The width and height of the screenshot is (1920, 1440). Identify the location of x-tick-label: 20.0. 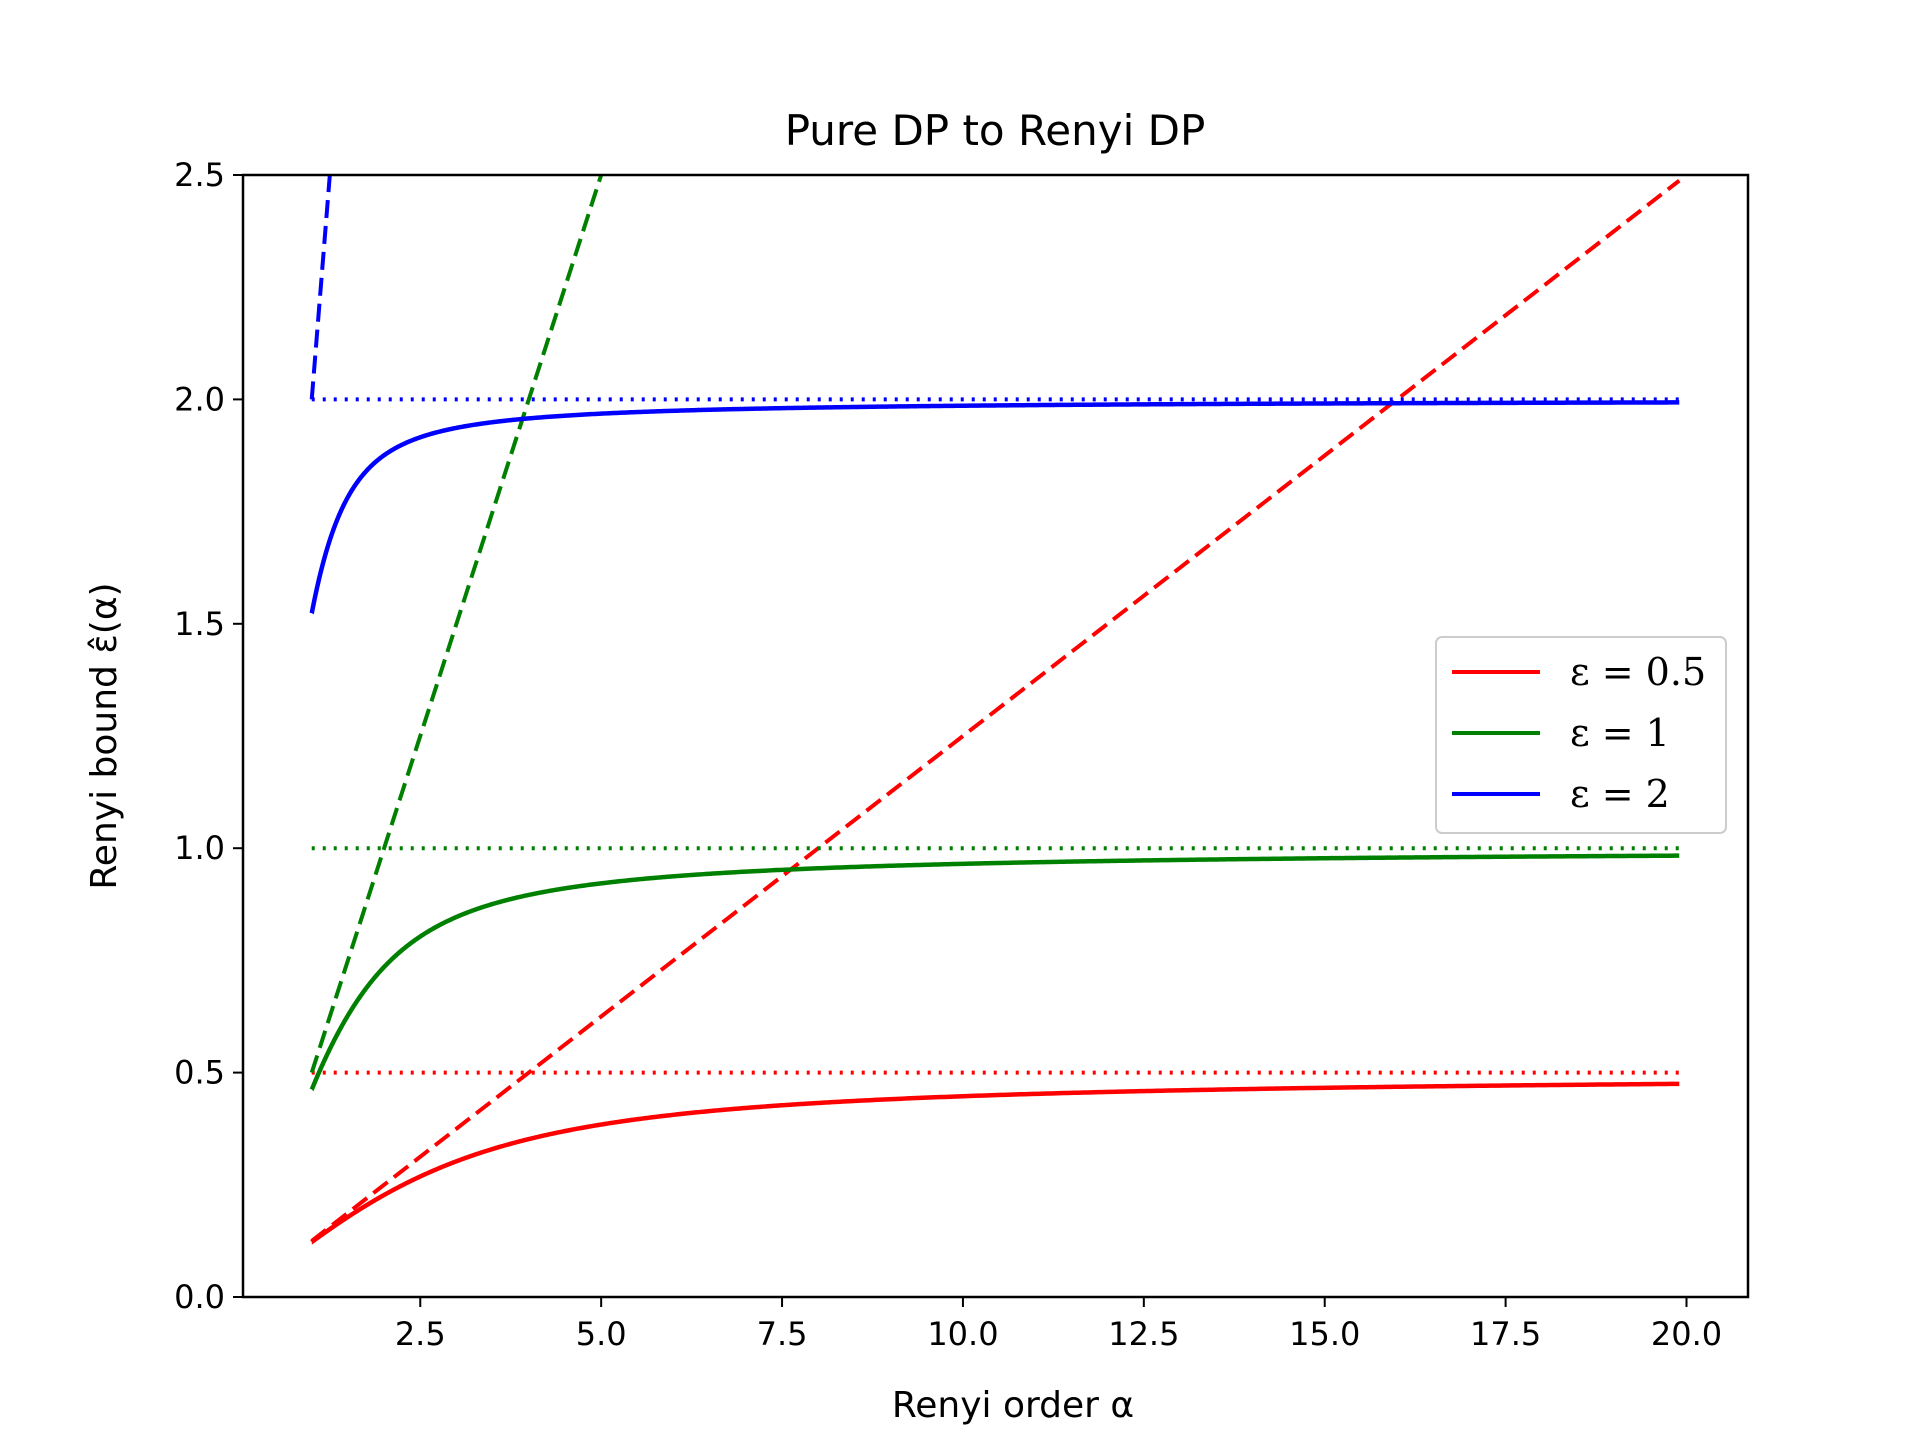
(1686, 1334).